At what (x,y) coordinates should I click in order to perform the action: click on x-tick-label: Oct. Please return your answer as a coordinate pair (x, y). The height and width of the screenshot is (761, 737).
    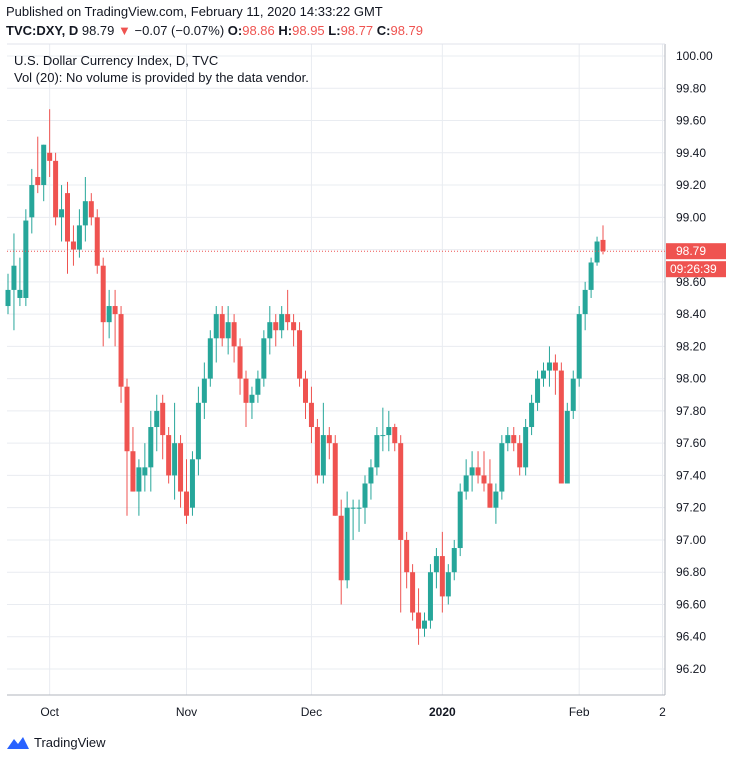
    Looking at the image, I should click on (49, 712).